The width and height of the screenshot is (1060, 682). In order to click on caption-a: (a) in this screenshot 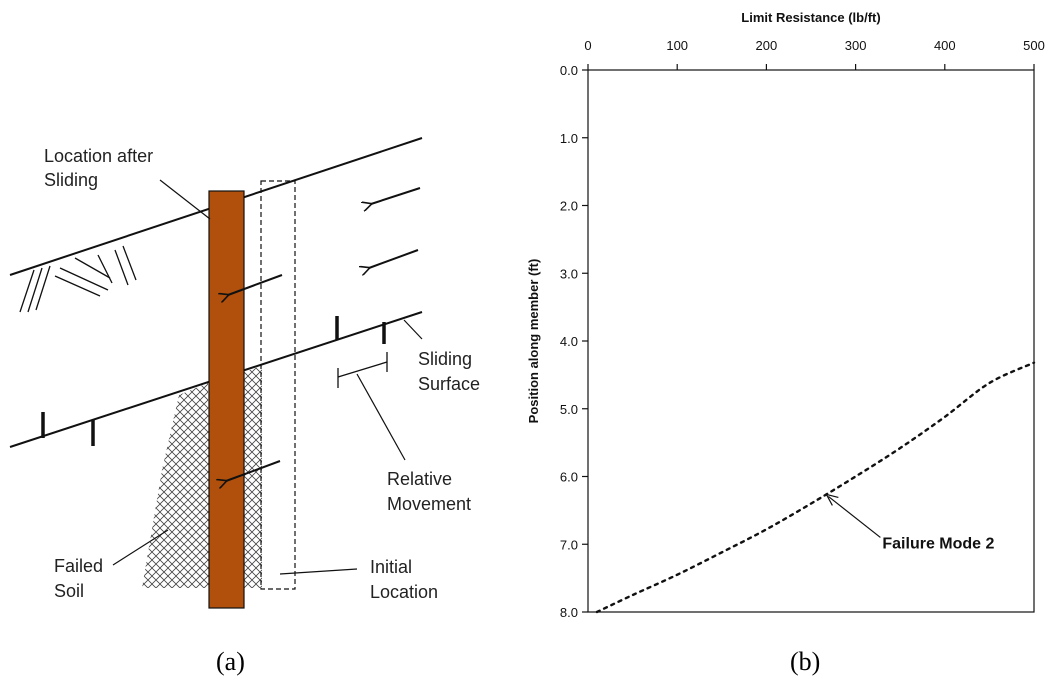, I will do `click(230, 661)`.